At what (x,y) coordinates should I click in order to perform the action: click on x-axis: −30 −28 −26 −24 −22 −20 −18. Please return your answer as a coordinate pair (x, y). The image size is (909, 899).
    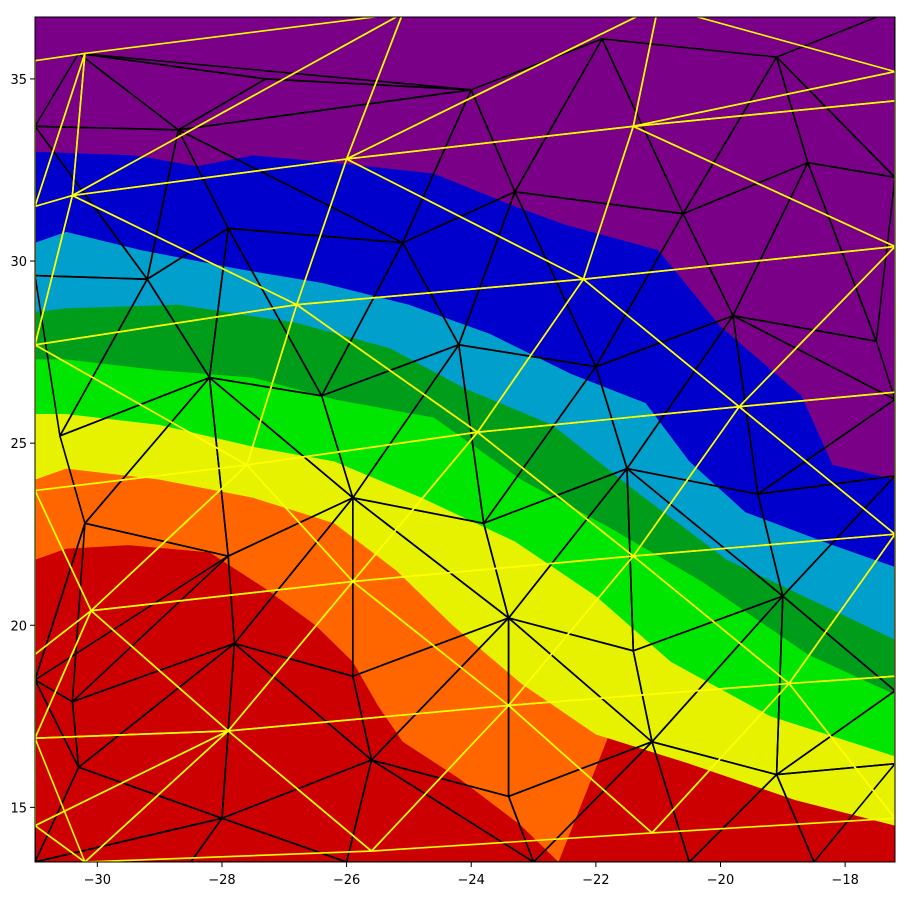
    Looking at the image, I should click on (471, 875).